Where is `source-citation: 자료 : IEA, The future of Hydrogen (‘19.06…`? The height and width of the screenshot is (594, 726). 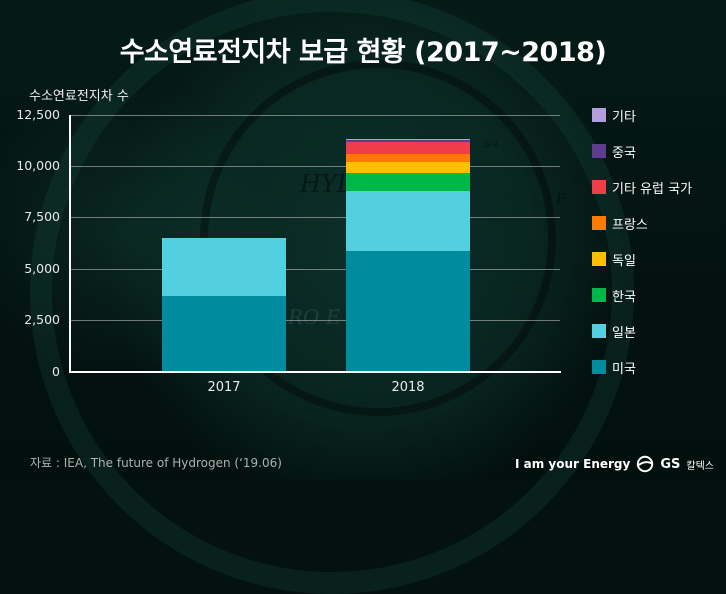 source-citation: 자료 : IEA, The future of Hydrogen (‘19.06… is located at coordinates (156, 463).